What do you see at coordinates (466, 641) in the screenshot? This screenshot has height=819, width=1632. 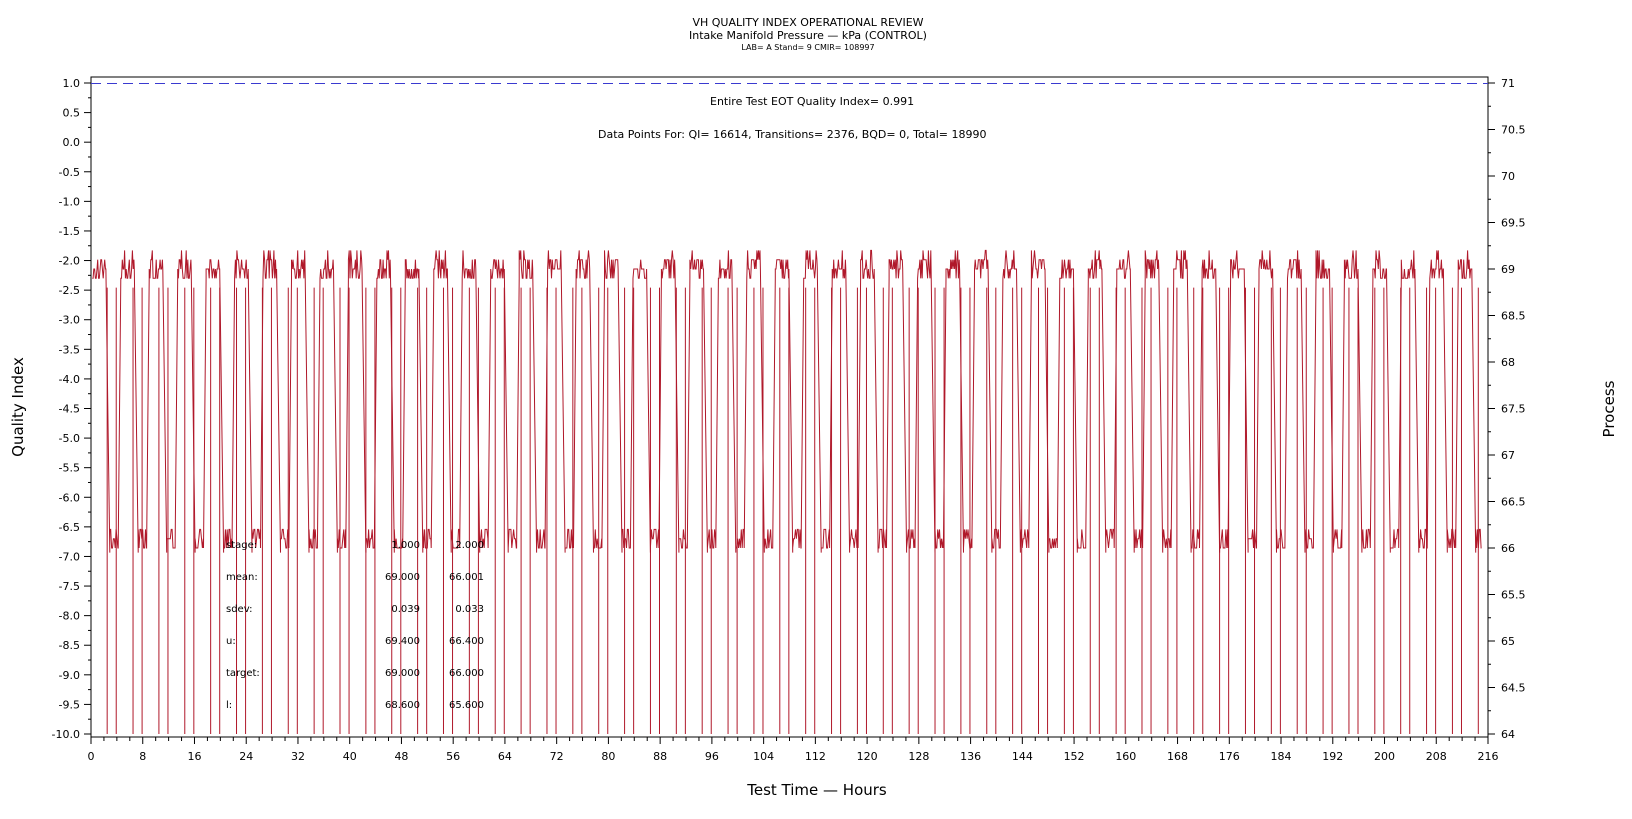 I see `stats-value-stage2: 66.400` at bounding box center [466, 641].